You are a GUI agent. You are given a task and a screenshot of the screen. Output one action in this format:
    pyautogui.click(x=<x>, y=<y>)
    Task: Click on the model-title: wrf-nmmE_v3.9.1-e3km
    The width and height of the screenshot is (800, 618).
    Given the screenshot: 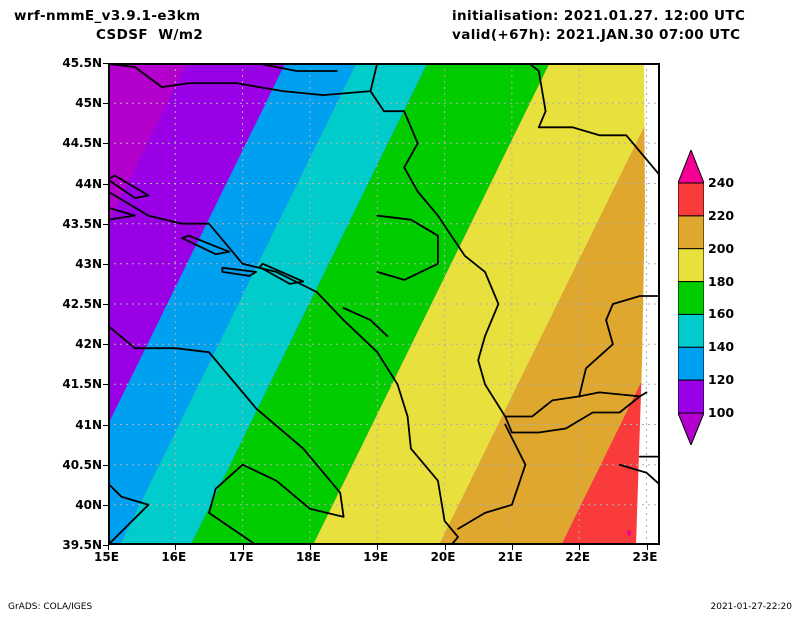 What is the action you would take?
    pyautogui.click(x=107, y=16)
    